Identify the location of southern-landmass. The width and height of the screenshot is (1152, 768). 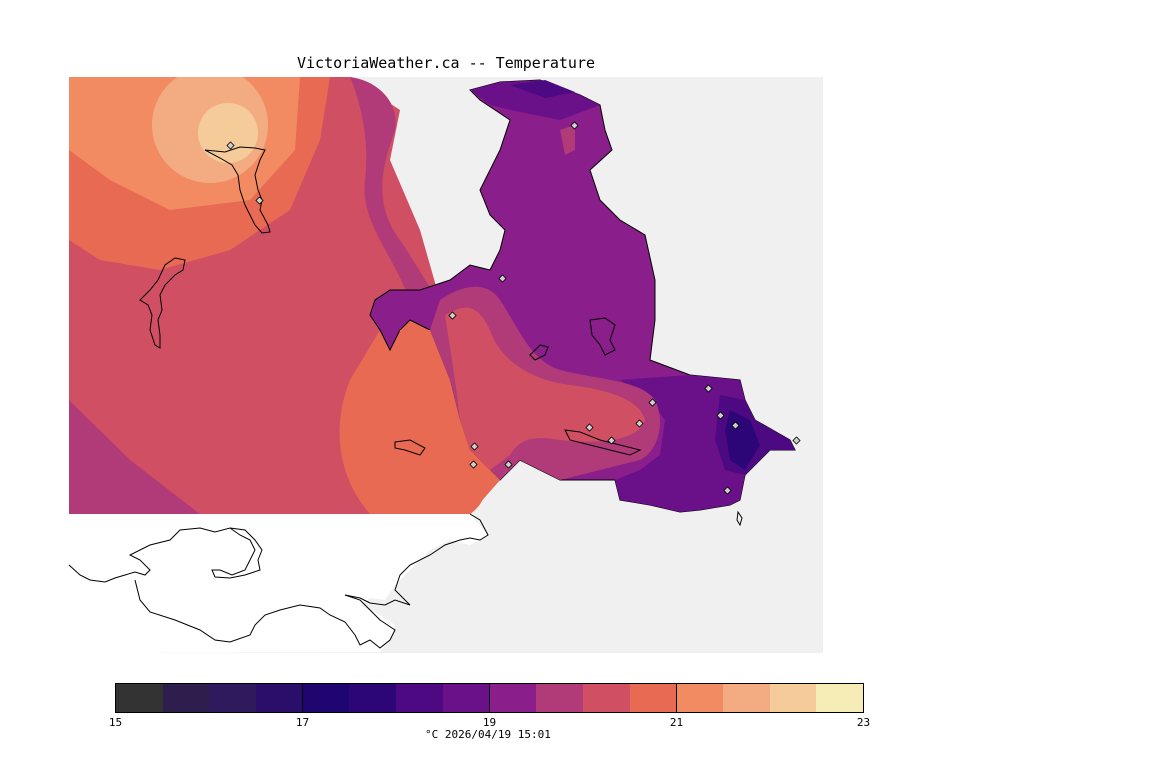
(278, 583).